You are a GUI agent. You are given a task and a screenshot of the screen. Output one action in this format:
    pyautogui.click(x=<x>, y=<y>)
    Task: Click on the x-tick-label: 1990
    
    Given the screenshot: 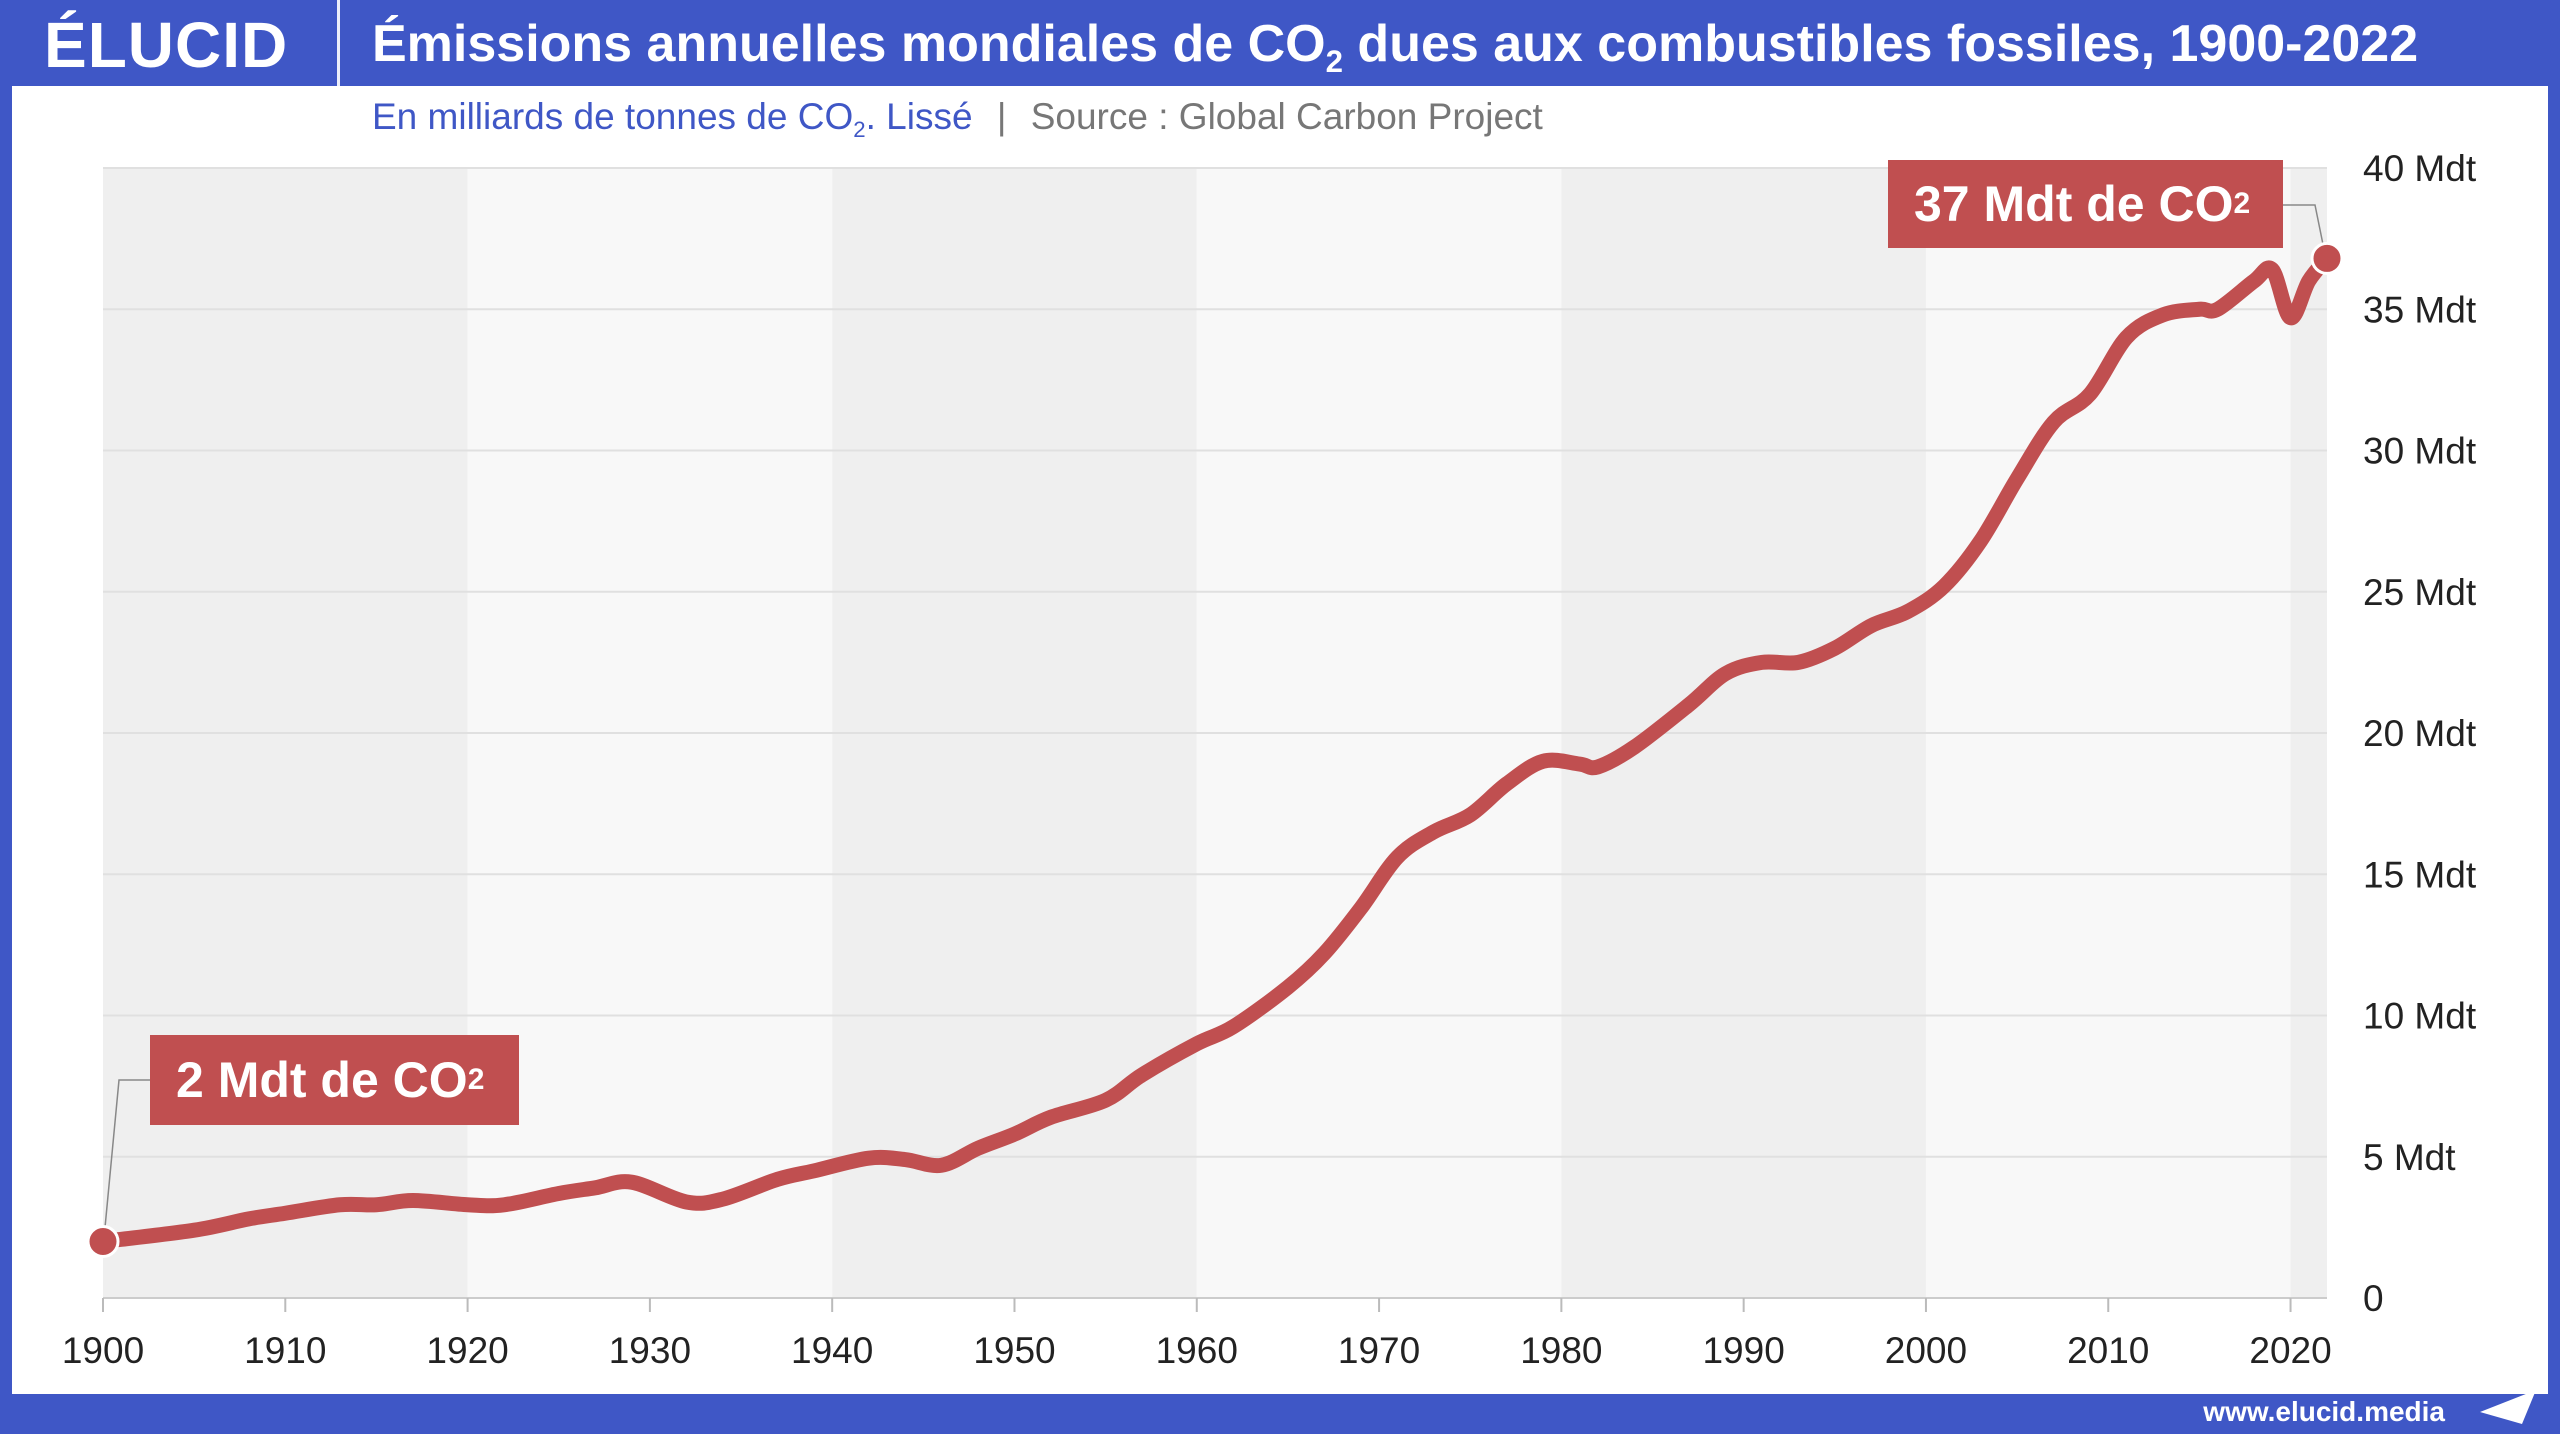 What is the action you would take?
    pyautogui.click(x=1743, y=1350)
    